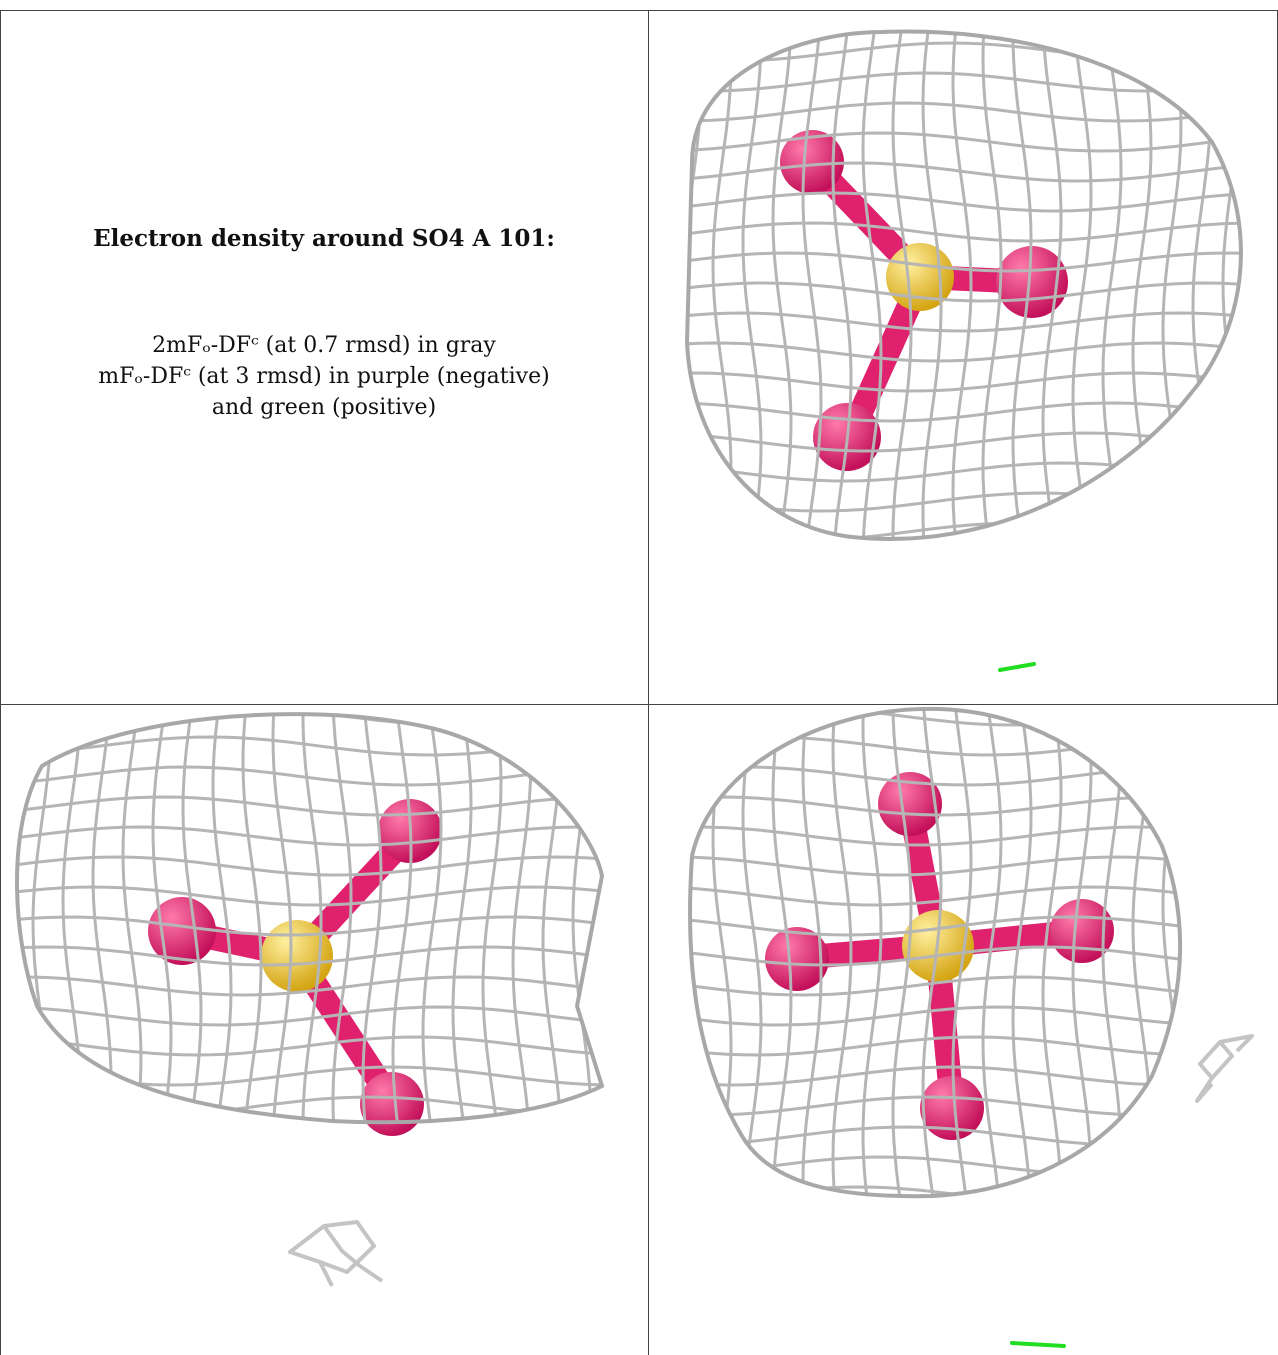  I want to click on grid-line-row-divider, so click(639, 704).